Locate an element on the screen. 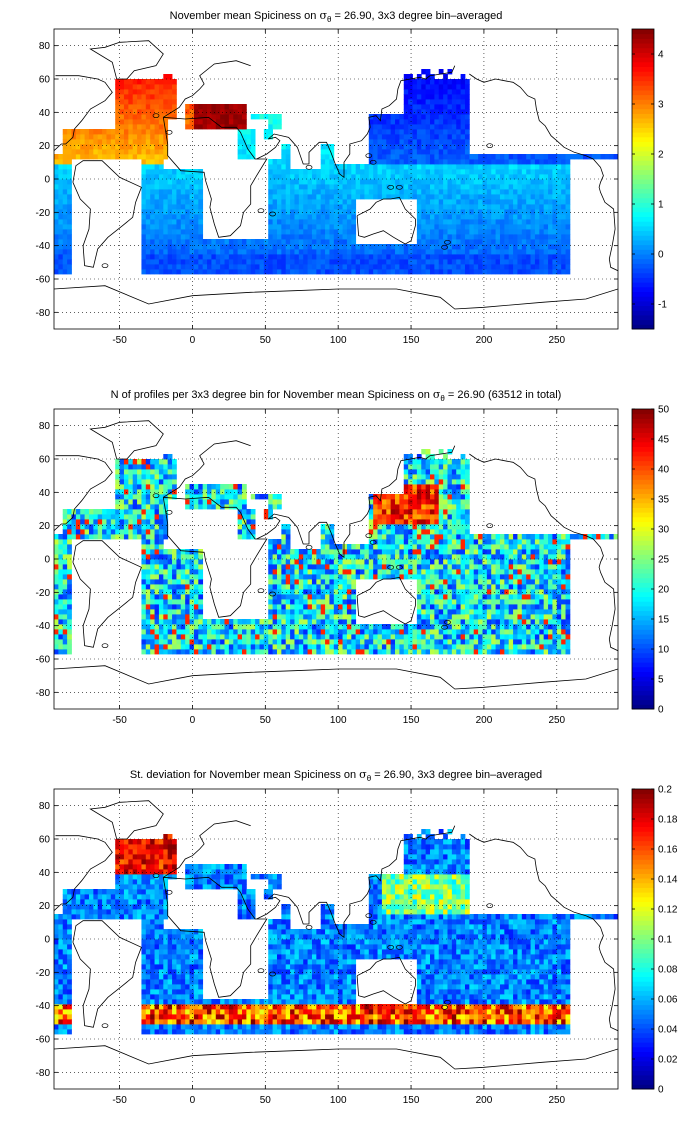  colorbar-tick-label: 25 is located at coordinates (664, 560).